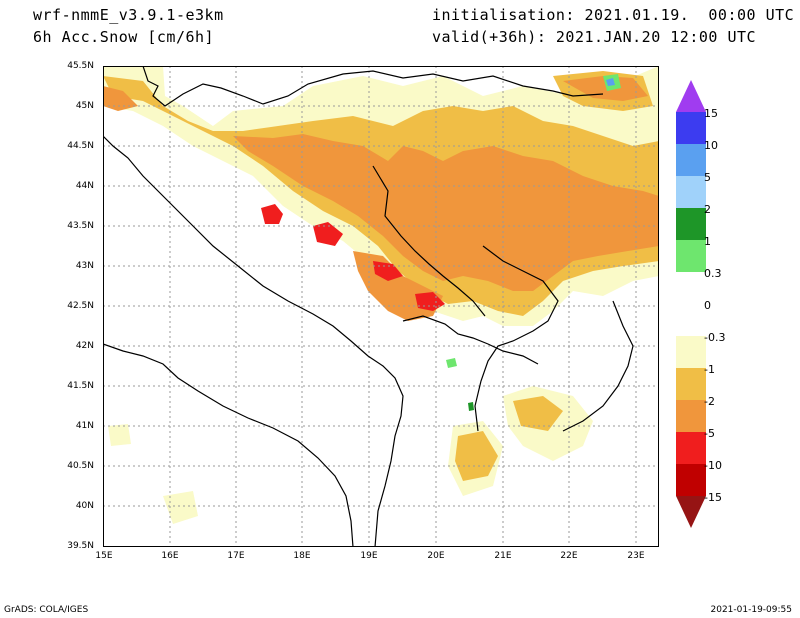 The height and width of the screenshot is (618, 800). What do you see at coordinates (84, 426) in the screenshot?
I see `lat-label: 41N` at bounding box center [84, 426].